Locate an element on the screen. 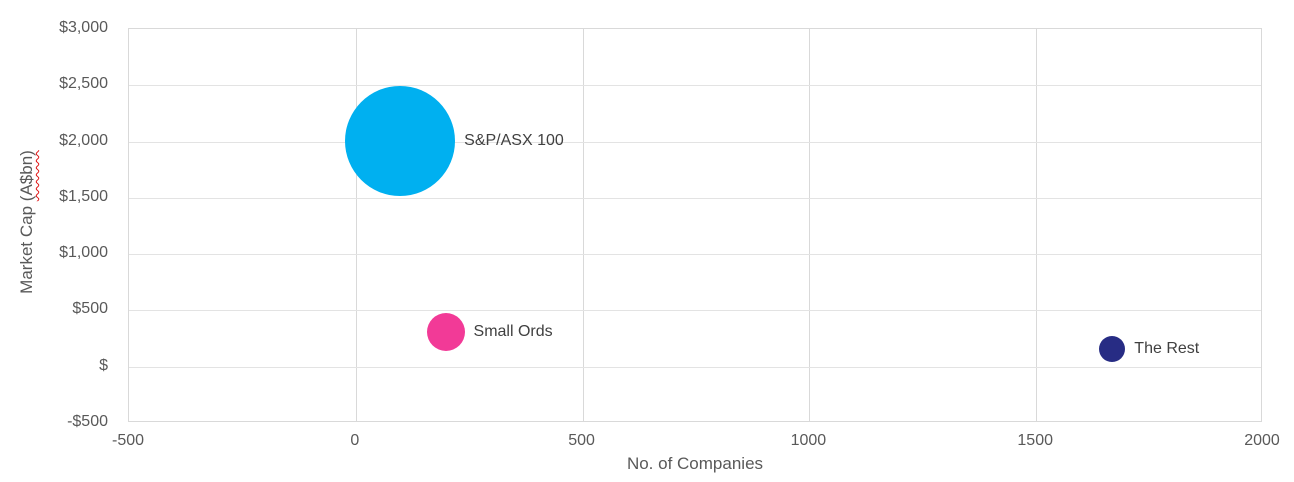 Image resolution: width=1294 pixels, height=482 pixels. y-tick-label: $1,000 is located at coordinates (83, 253).